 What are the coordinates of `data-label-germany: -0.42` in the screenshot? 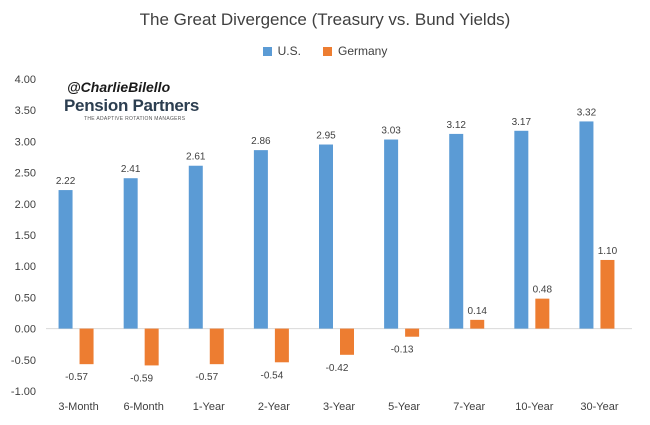 It's located at (337, 368).